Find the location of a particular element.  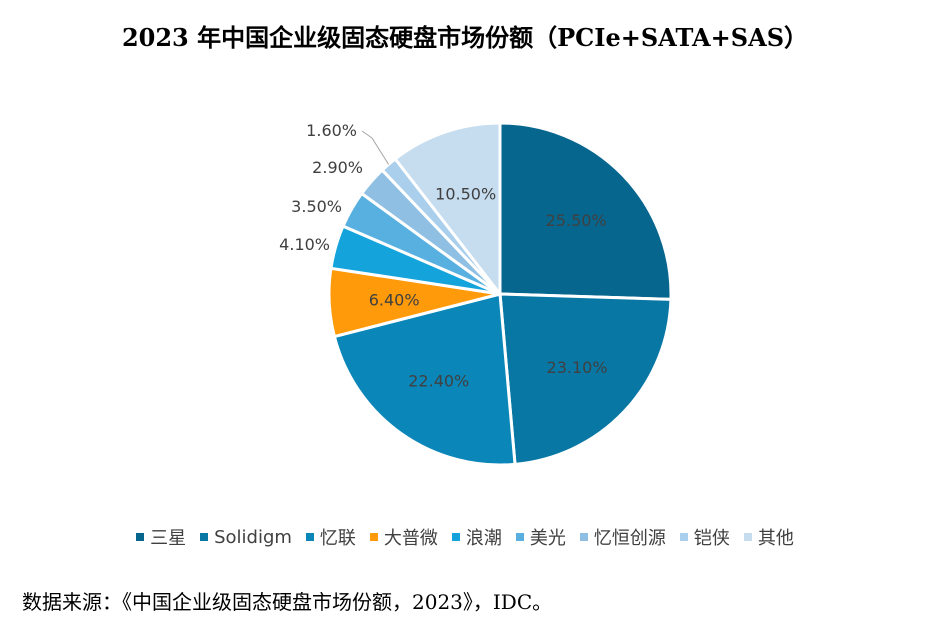

legend-label-7: 忆恒创源 is located at coordinates (629, 538).